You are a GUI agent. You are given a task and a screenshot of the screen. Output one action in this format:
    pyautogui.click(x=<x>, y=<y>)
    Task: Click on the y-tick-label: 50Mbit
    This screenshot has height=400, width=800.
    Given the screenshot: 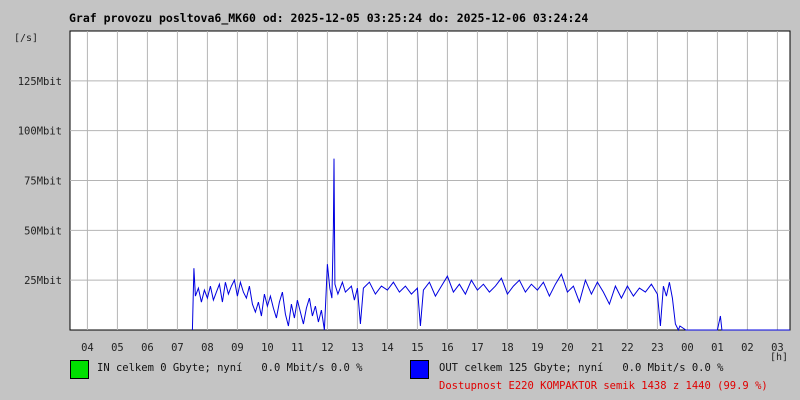 What is the action you would take?
    pyautogui.click(x=43, y=231)
    